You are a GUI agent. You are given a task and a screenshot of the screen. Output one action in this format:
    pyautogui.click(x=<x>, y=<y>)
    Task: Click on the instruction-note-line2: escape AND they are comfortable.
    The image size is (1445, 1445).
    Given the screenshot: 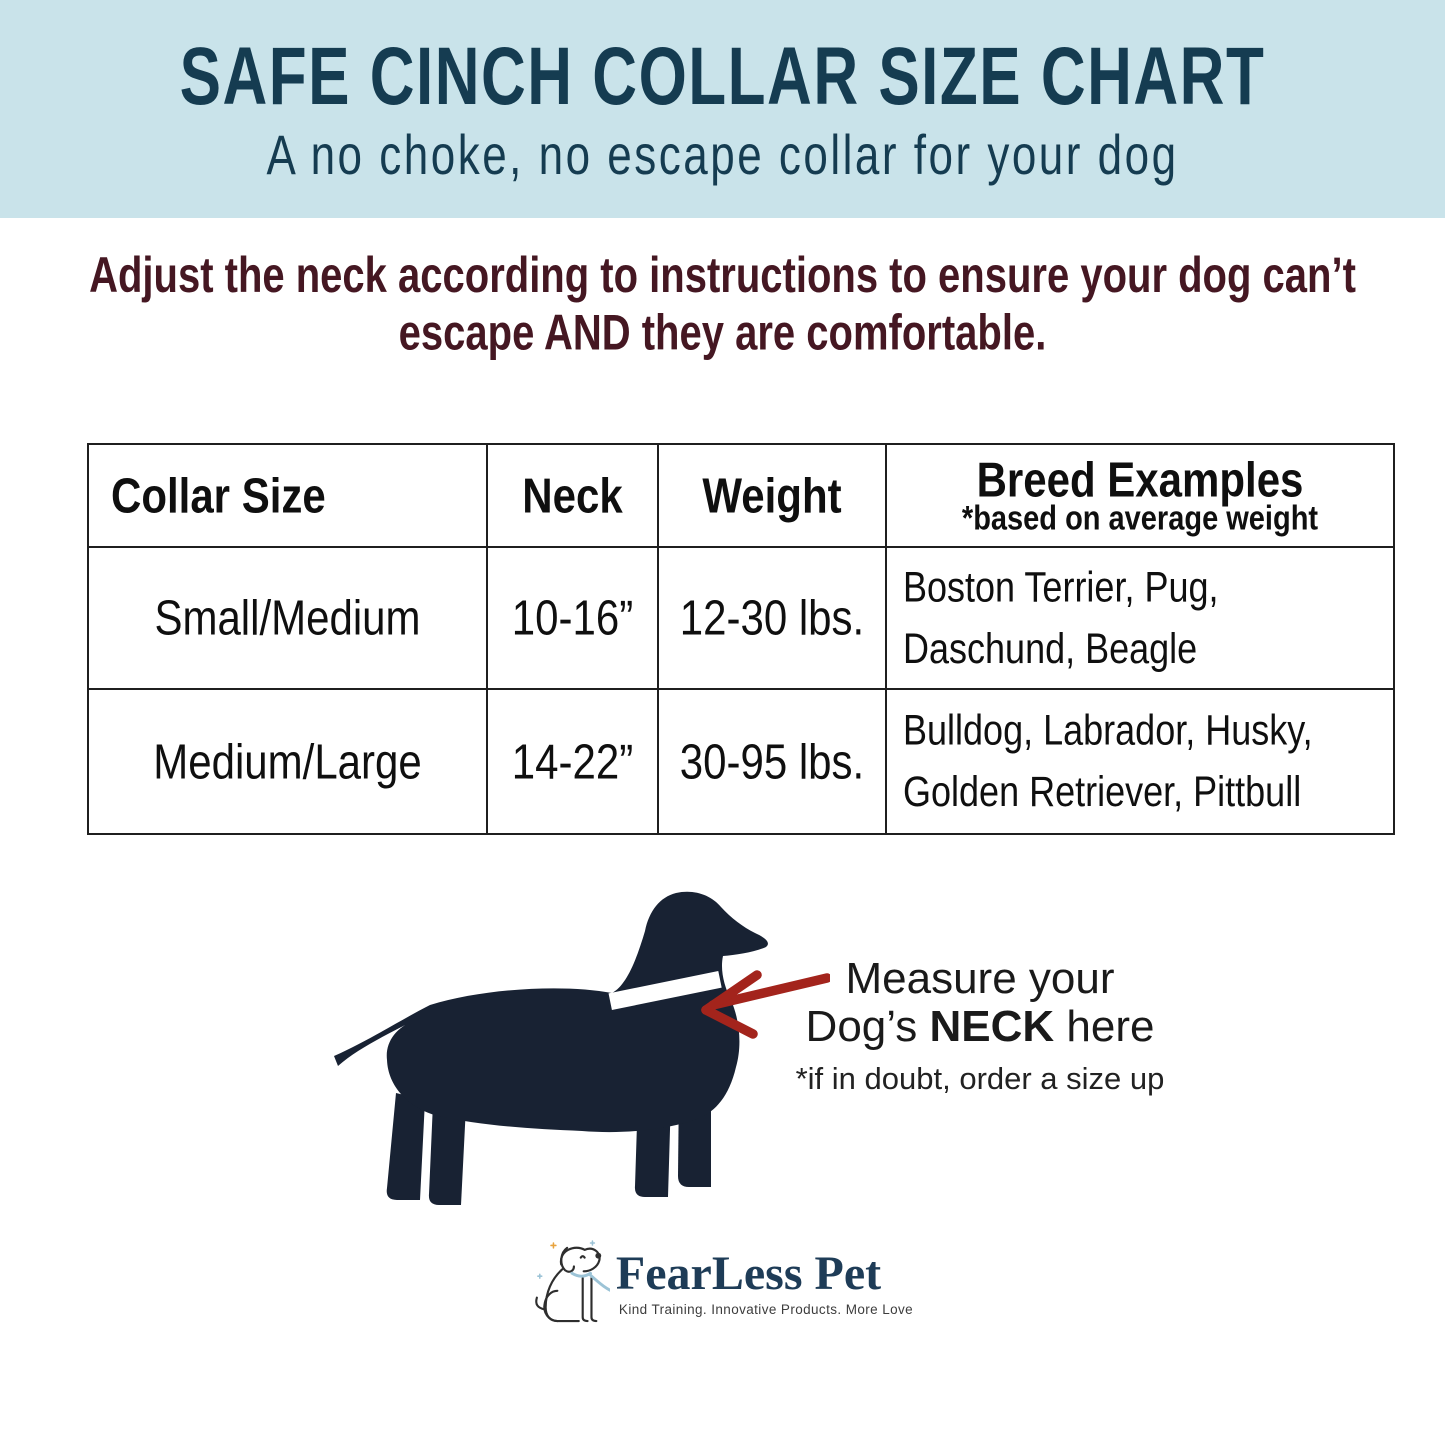 What is the action you would take?
    pyautogui.click(x=722, y=333)
    